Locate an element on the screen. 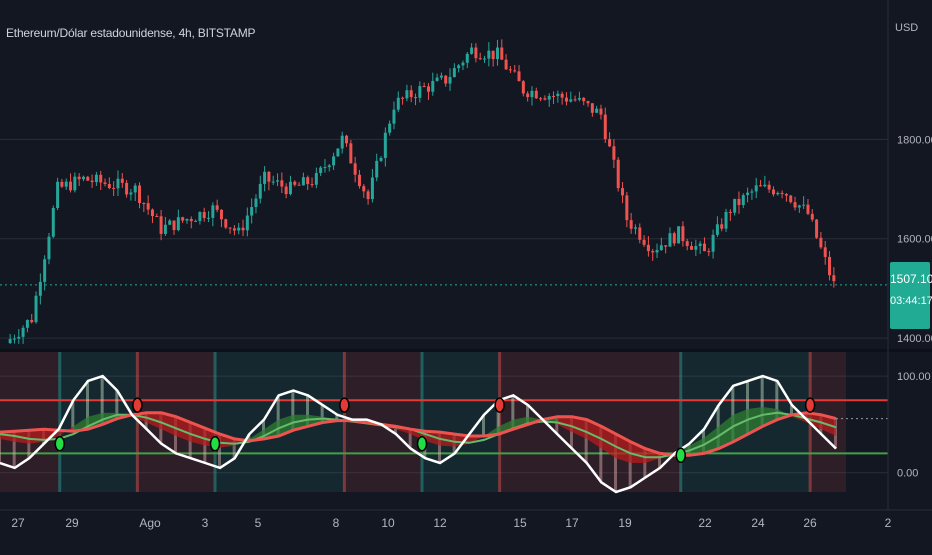  currency-label: USD is located at coordinates (907, 28).